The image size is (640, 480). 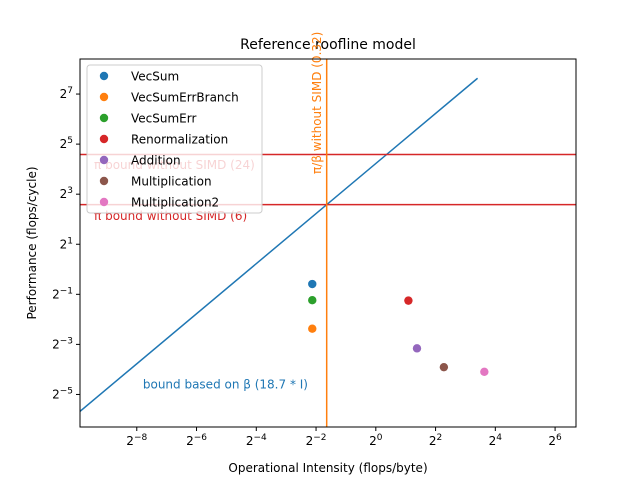 What do you see at coordinates (196, 440) in the screenshot?
I see `x-tick-label: 2−6` at bounding box center [196, 440].